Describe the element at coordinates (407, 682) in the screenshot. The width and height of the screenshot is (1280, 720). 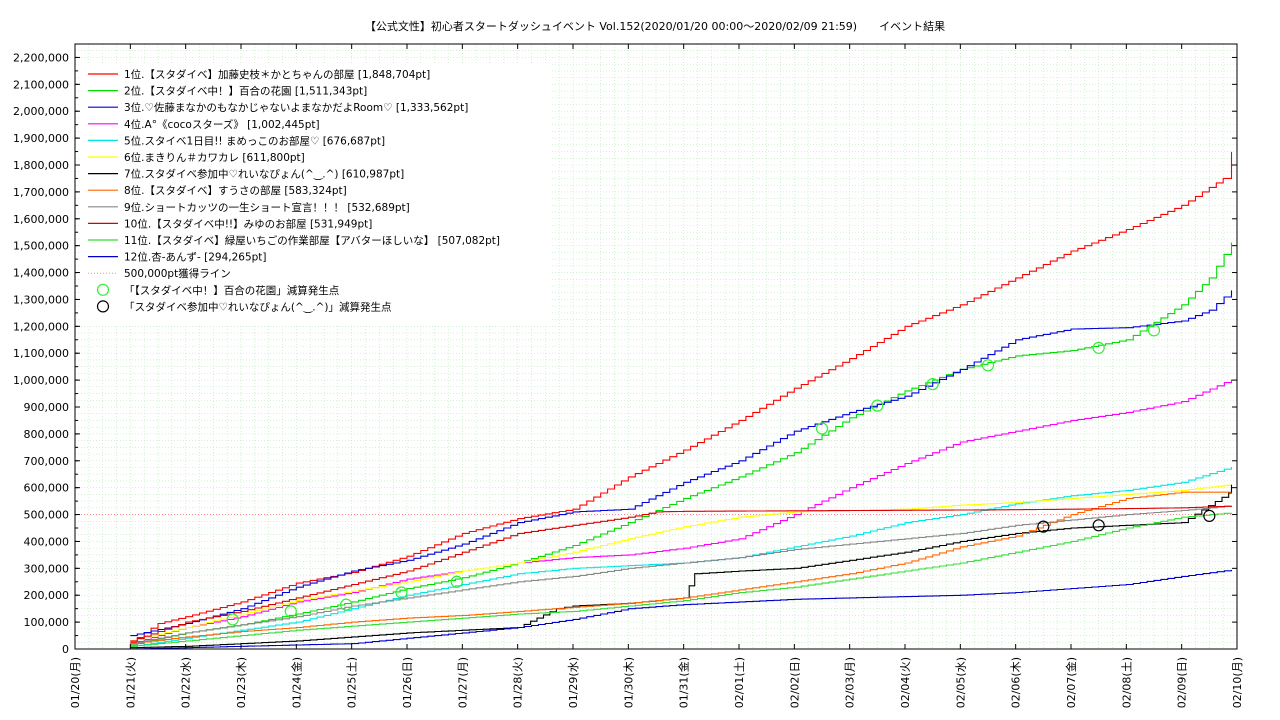
I see `x-tick-label: 01/26(日)` at that location.